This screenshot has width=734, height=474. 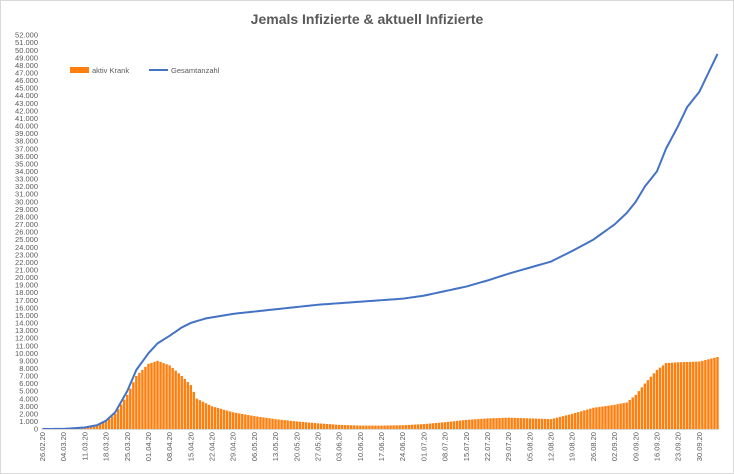 What do you see at coordinates (656, 446) in the screenshot?
I see `x-tick-label: 16.09.20` at bounding box center [656, 446].